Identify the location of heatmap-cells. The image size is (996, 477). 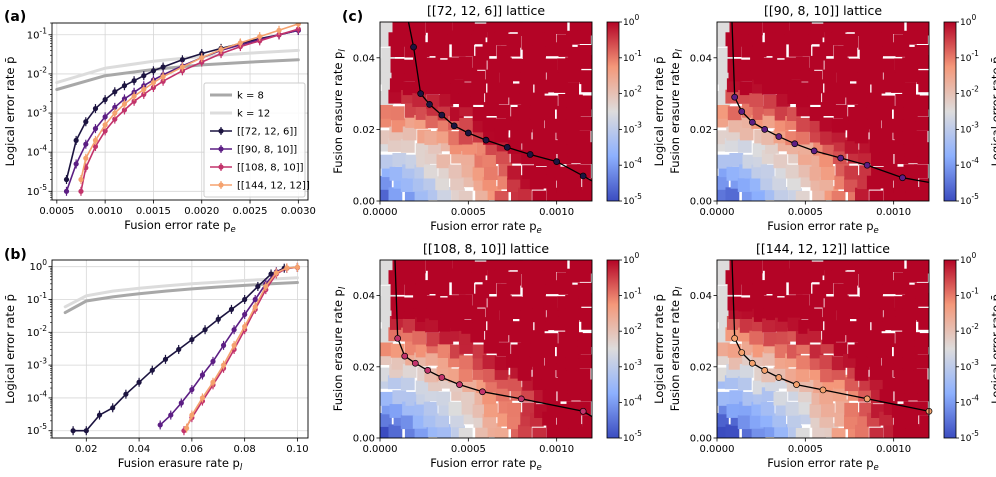
(823, 349).